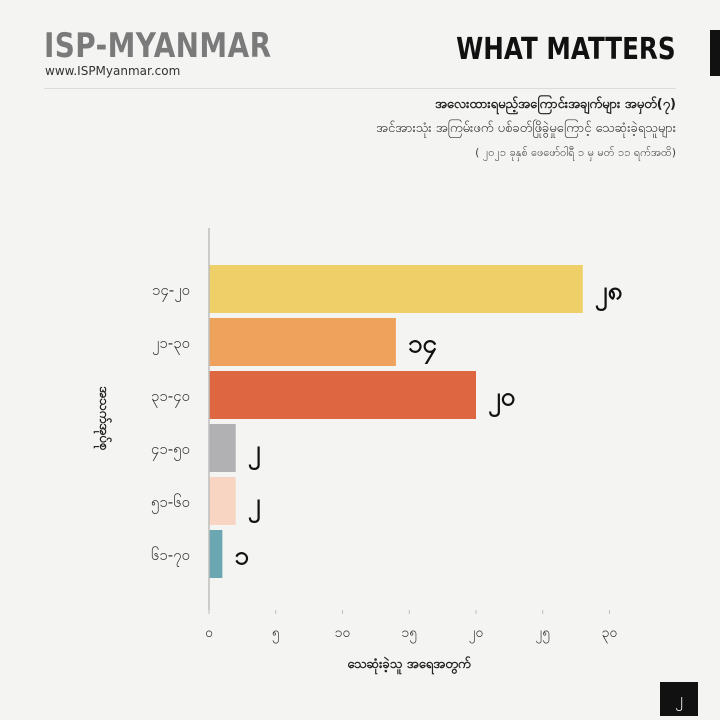 The image size is (720, 720). I want to click on page-number: ၂, so click(679, 699).